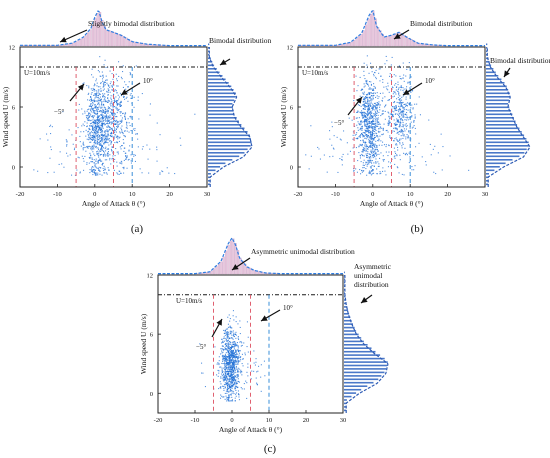 Image resolution: width=550 pixels, height=458 pixels. I want to click on top-hist-bar, so click(76, 44).